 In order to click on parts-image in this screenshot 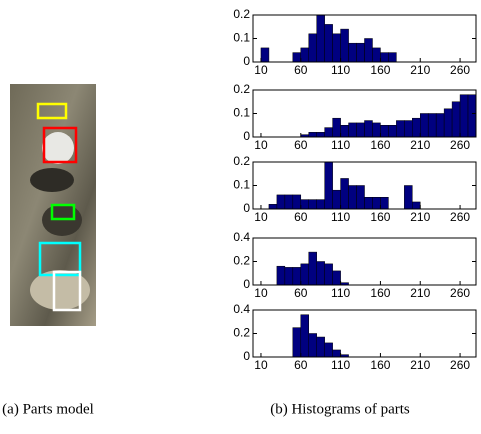, I will do `click(53, 205)`.